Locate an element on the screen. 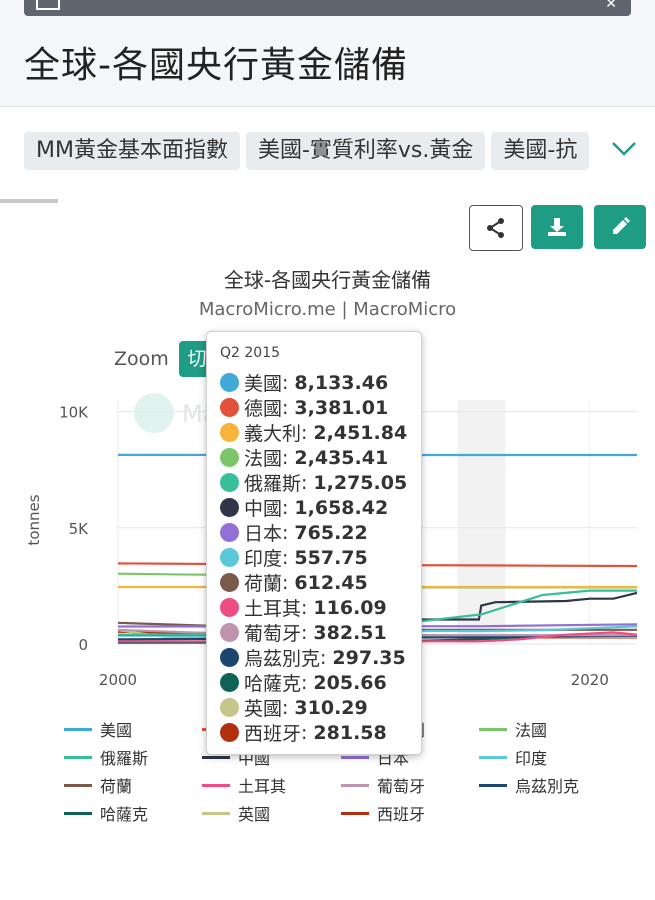  legend-item: 烏茲別克 is located at coordinates (529, 785).